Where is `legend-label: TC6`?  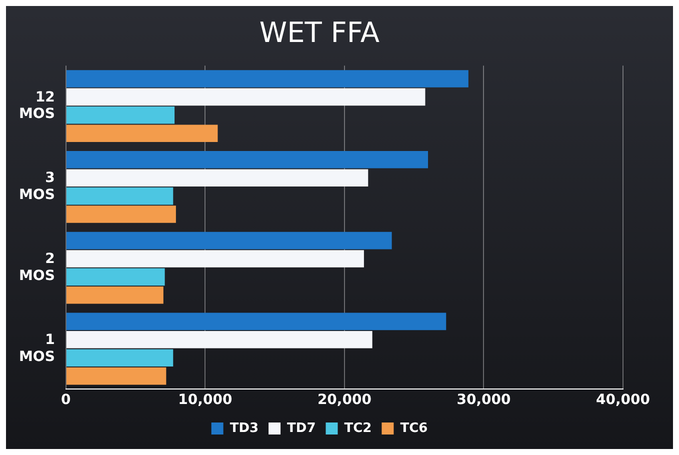
legend-label: TC6 is located at coordinates (414, 428).